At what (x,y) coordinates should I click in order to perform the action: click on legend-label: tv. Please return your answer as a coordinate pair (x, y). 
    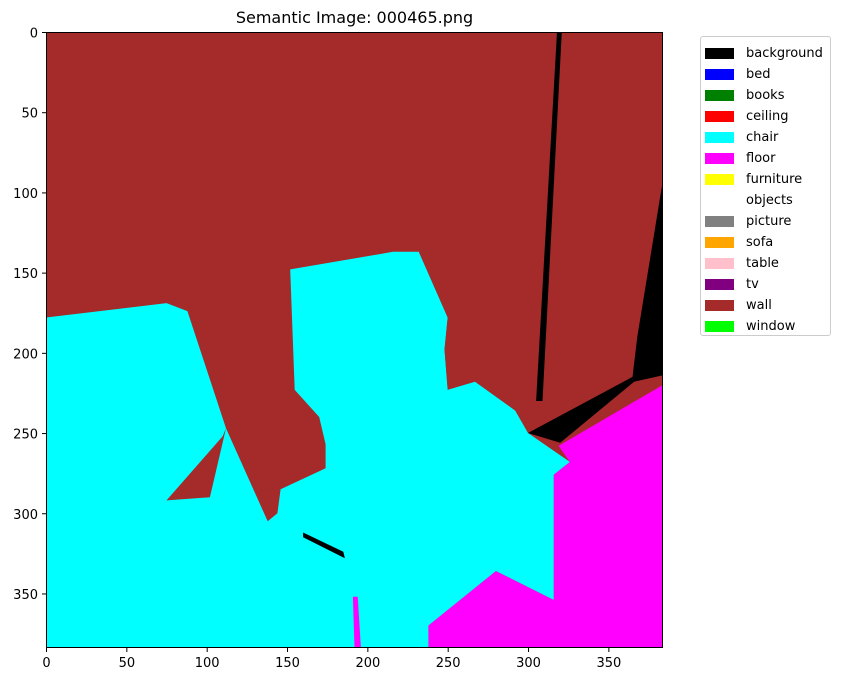
    Looking at the image, I should click on (752, 284).